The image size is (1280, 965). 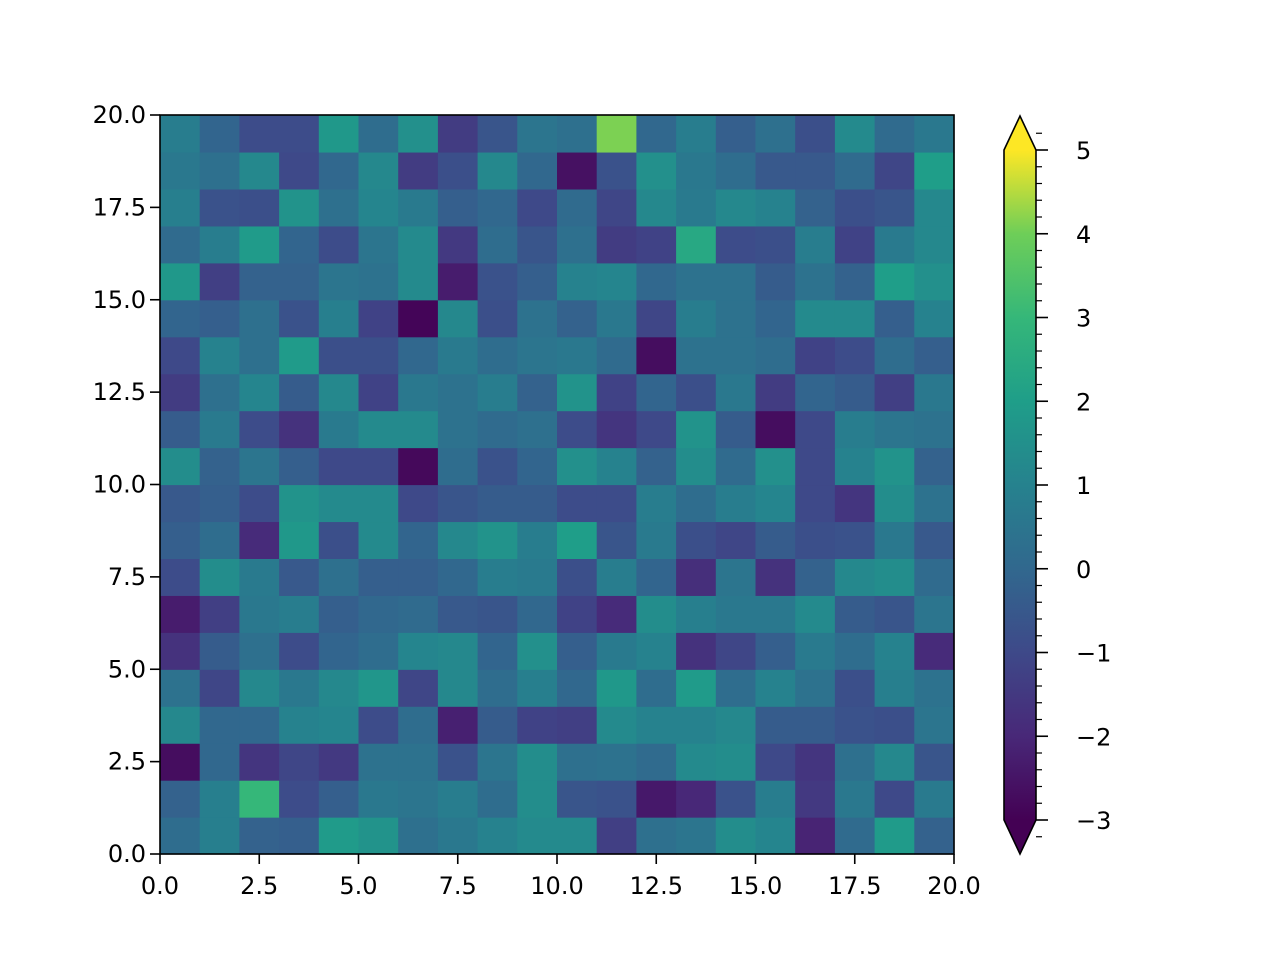 I want to click on colorbar-tick-label: 1, so click(x=1083, y=486).